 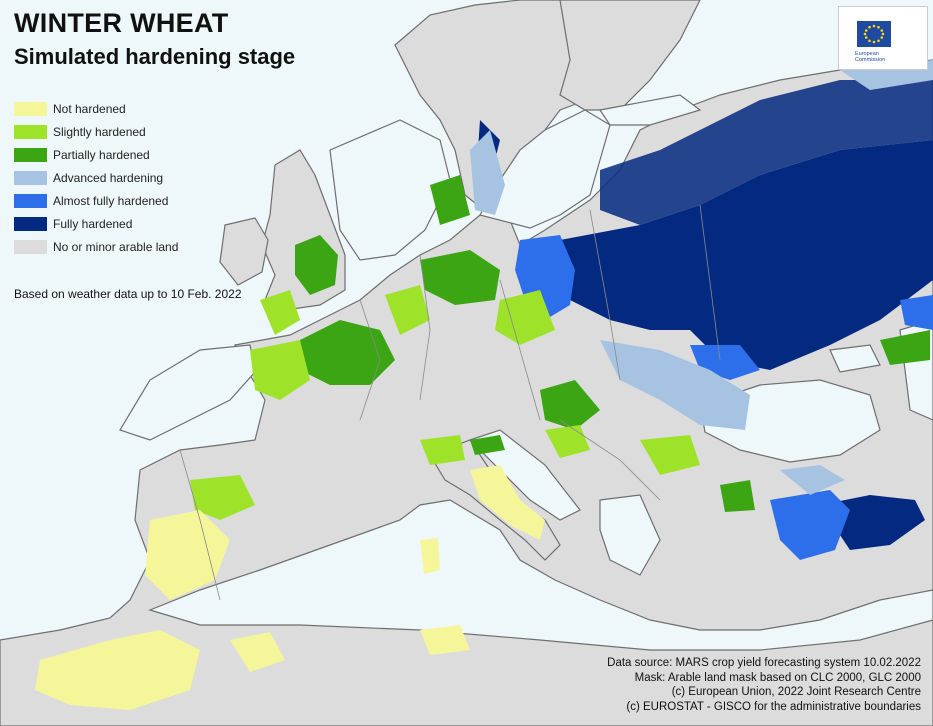 What do you see at coordinates (155, 56) in the screenshot?
I see `map-subtitle: Simulated hardening stage` at bounding box center [155, 56].